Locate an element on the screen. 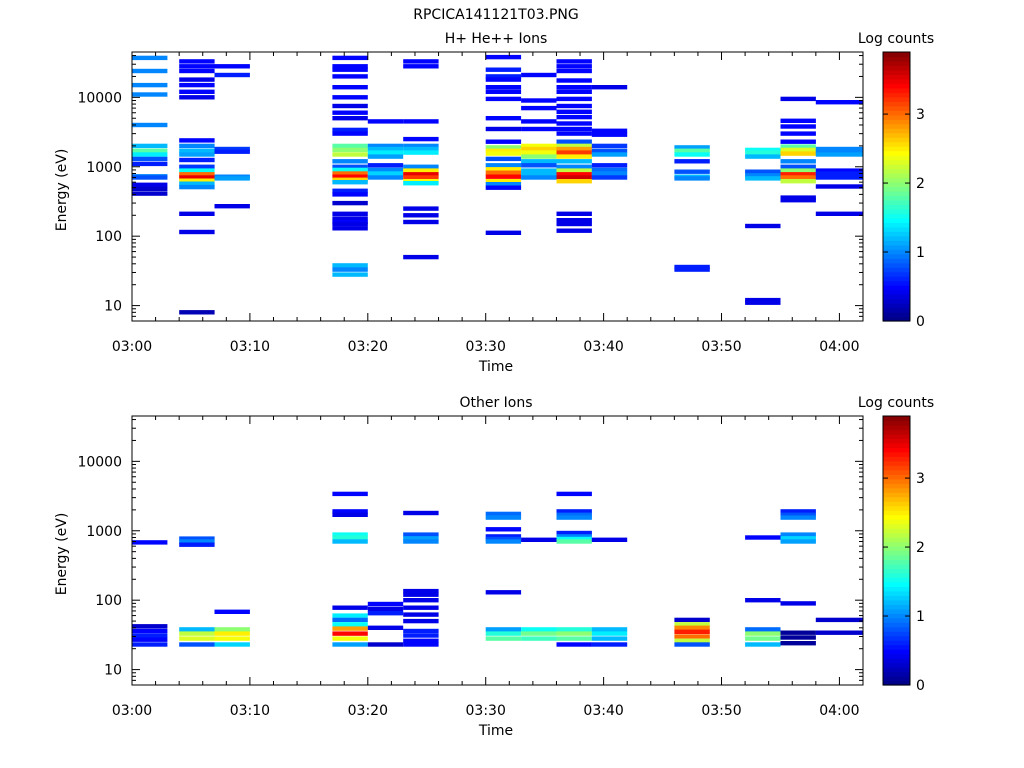  y-tick-label: 1000 is located at coordinates (104, 168).